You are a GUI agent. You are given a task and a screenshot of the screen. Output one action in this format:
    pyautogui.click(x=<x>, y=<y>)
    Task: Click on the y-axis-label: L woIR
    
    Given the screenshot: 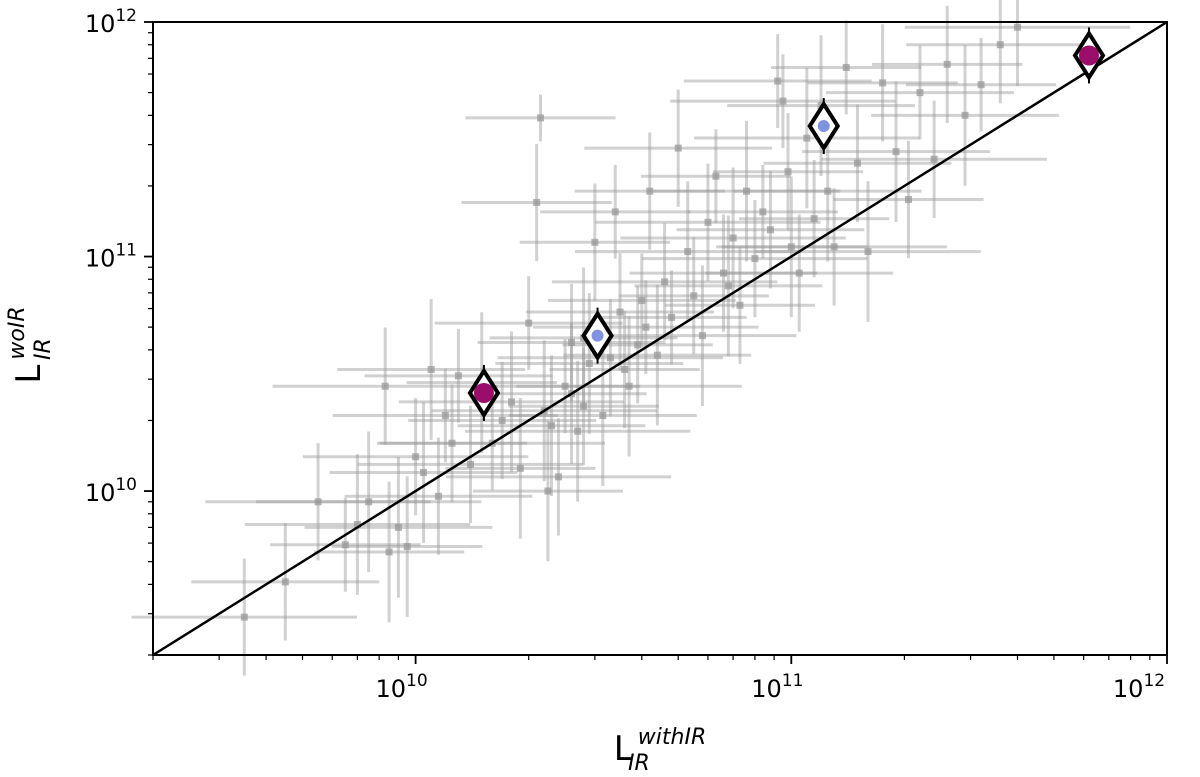 What is the action you would take?
    pyautogui.click(x=27, y=344)
    